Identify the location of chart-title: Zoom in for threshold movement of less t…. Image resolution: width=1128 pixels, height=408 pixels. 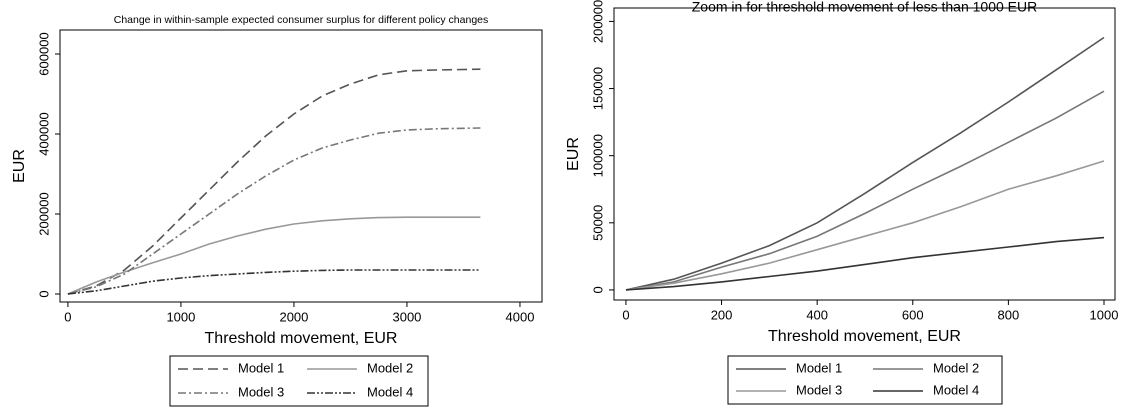
(865, 7).